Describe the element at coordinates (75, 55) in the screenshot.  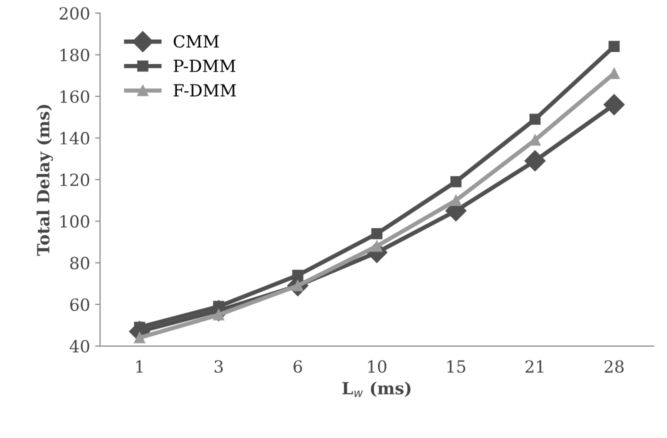
I see `y-tick-label: 180` at that location.